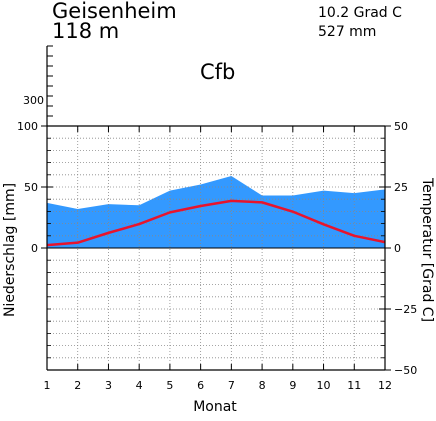 The height and width of the screenshot is (421, 436). I want to click on x-tick-label: 2, so click(77, 385).